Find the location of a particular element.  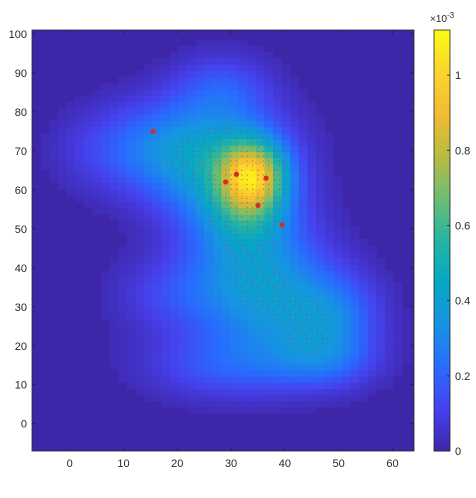

x-tick-label: 60 is located at coordinates (392, 464).